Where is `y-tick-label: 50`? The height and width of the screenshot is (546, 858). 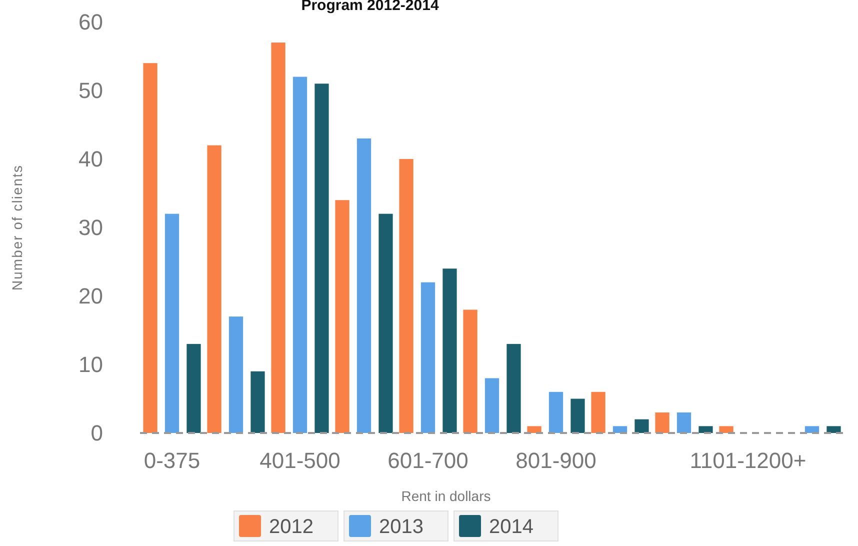
y-tick-label: 50 is located at coordinates (90, 91).